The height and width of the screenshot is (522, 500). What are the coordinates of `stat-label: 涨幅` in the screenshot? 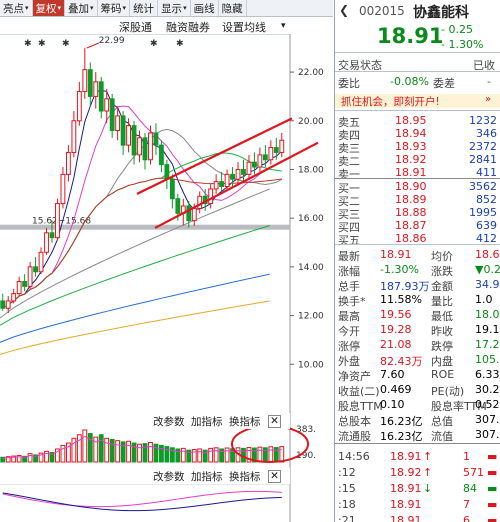 It's located at (349, 271).